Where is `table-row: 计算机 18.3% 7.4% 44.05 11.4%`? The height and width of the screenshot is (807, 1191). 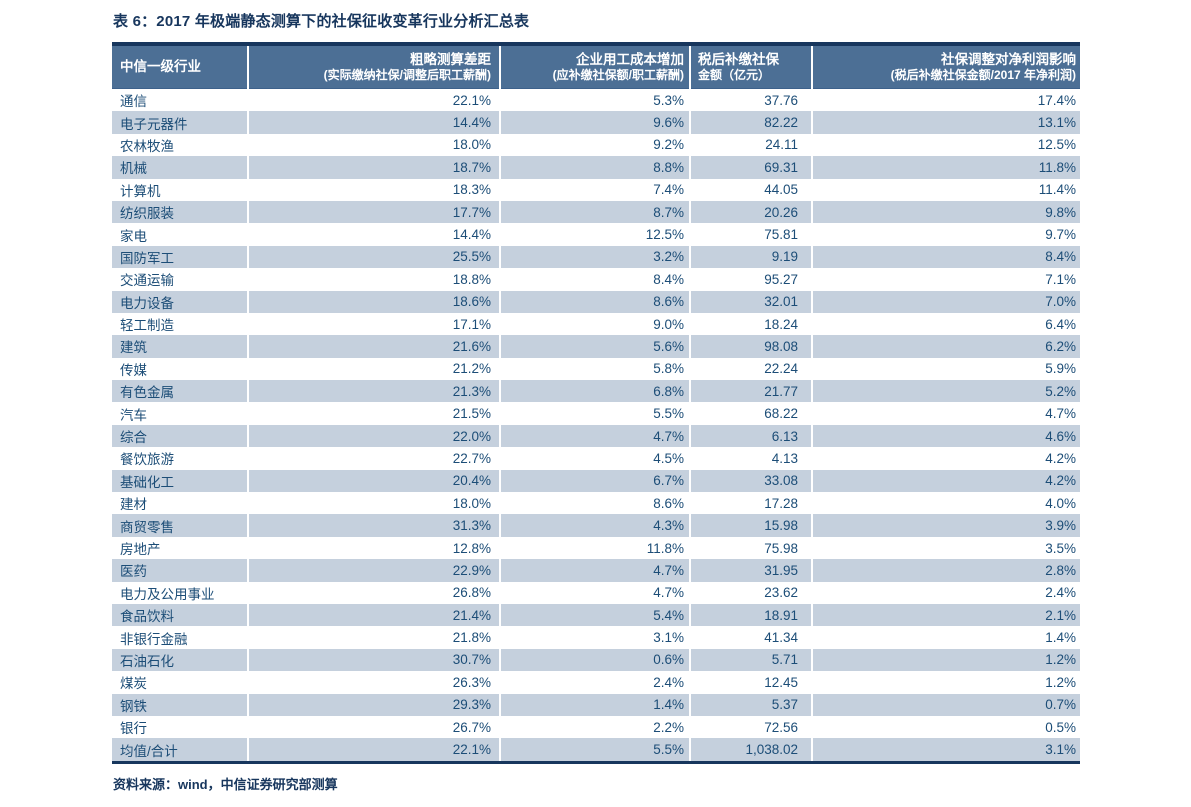 table-row: 计算机 18.3% 7.4% 44.05 11.4% is located at coordinates (596, 189).